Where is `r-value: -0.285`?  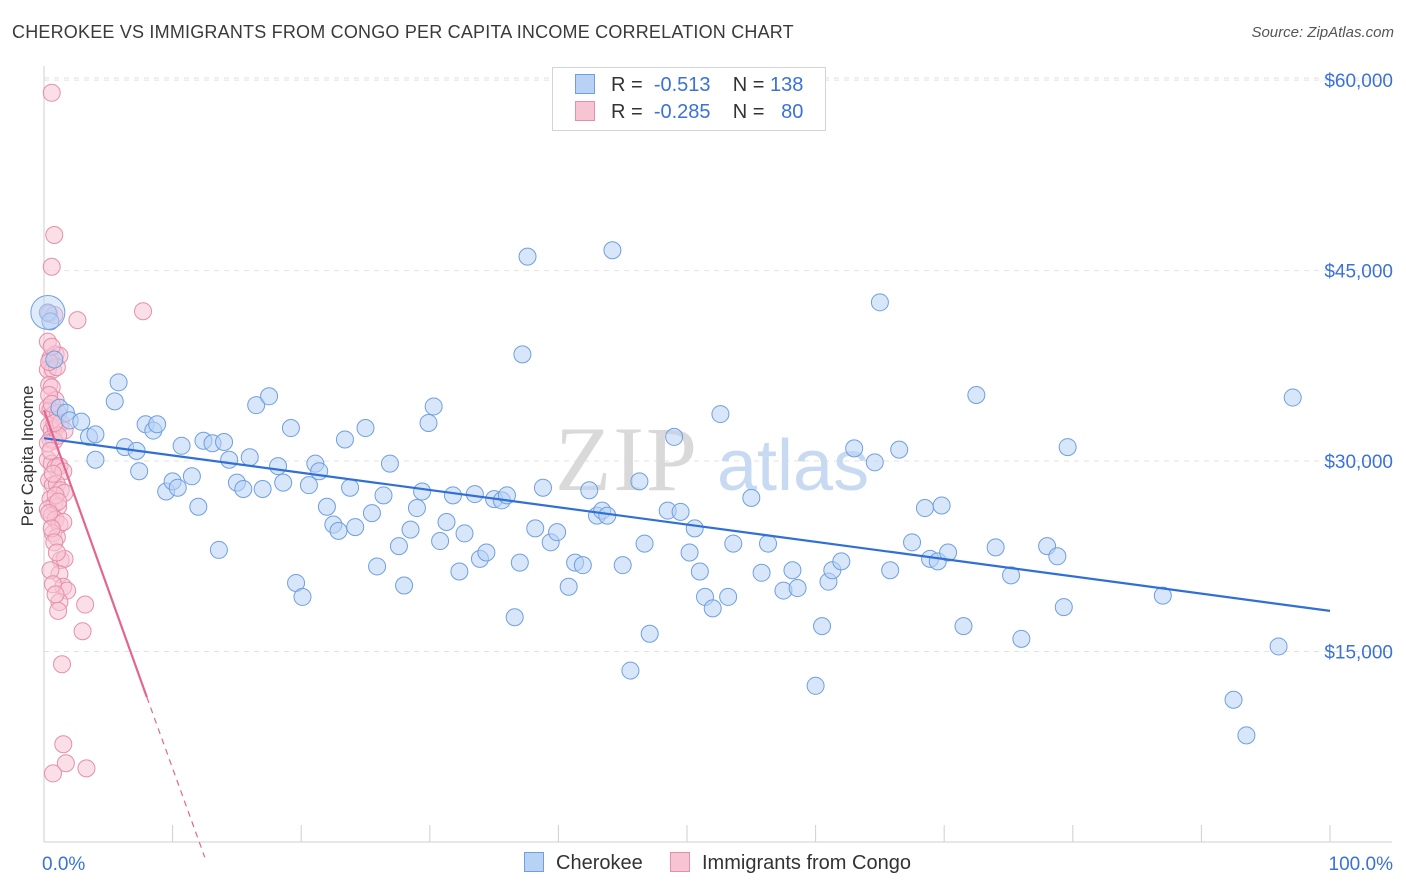 r-value: -0.285 is located at coordinates (682, 112).